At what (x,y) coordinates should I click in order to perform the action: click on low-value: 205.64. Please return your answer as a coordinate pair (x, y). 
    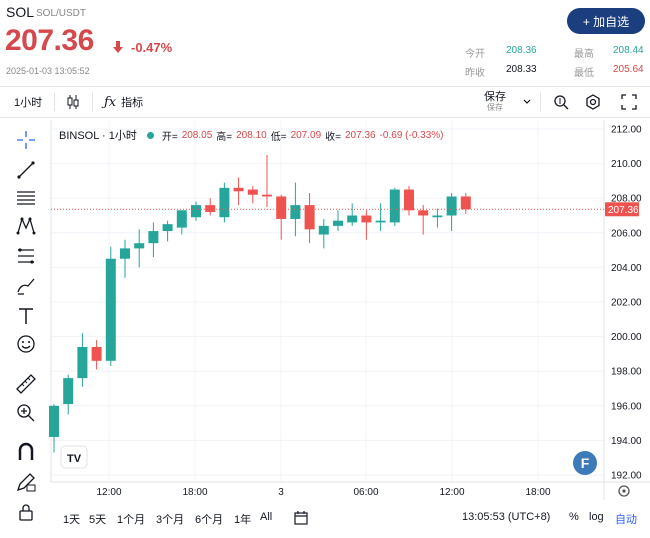
    Looking at the image, I should click on (628, 69).